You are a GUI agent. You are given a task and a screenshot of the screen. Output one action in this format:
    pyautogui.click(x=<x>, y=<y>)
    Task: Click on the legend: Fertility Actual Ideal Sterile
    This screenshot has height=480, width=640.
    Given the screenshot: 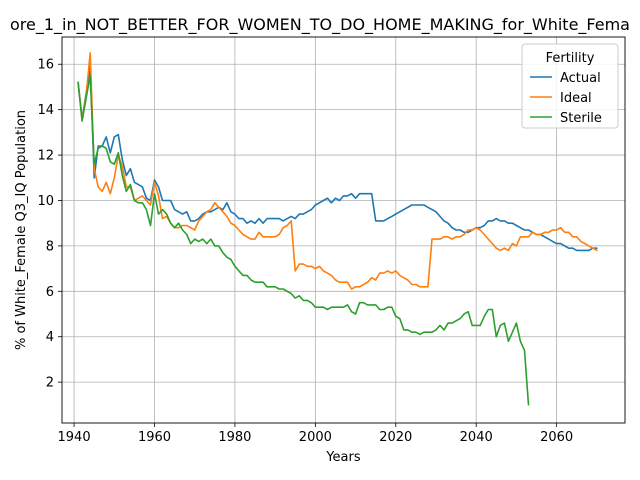 What is the action you would take?
    pyautogui.click(x=570, y=86)
    